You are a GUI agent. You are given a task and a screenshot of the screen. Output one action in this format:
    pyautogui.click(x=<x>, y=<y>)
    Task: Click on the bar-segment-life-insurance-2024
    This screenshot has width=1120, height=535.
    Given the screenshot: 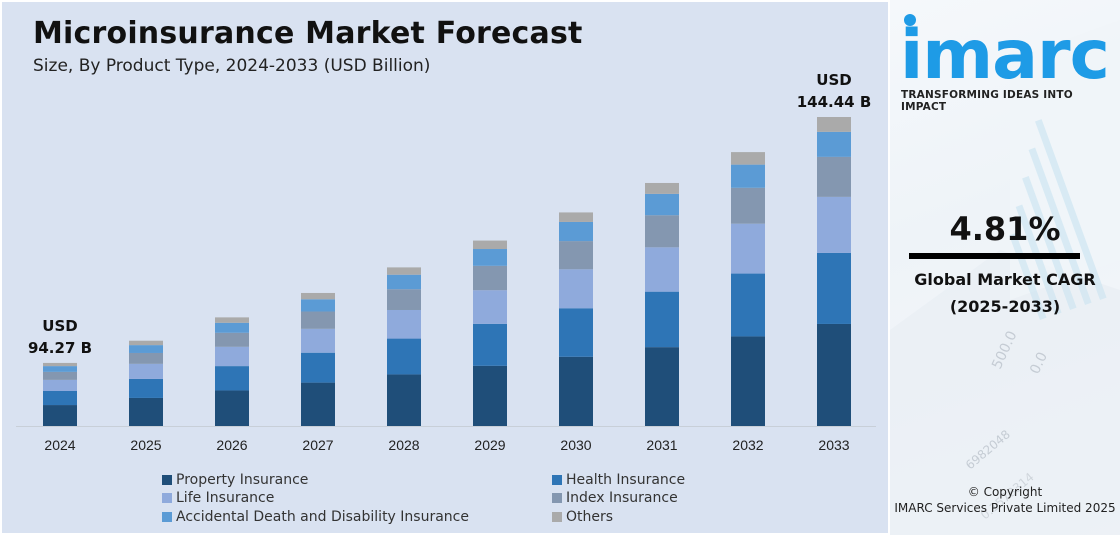 What is the action you would take?
    pyautogui.click(x=60, y=385)
    